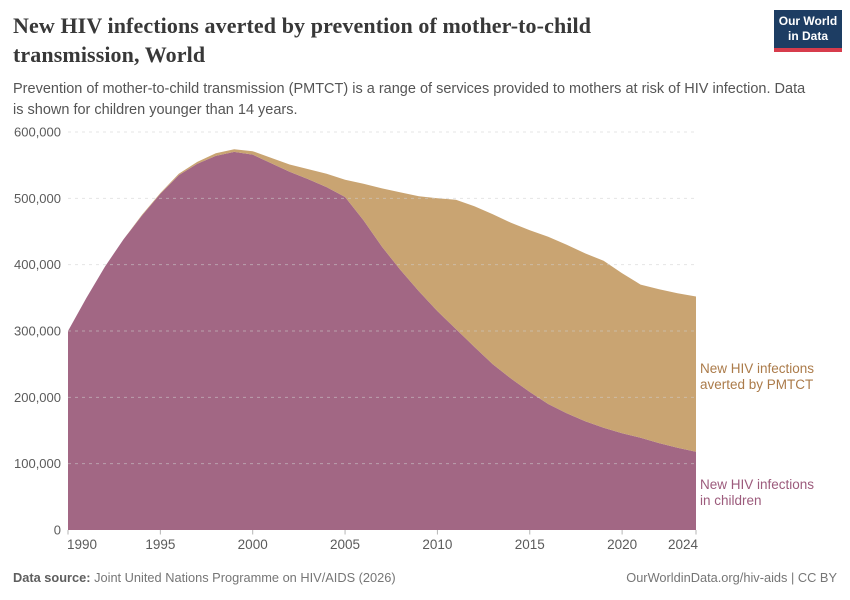  I want to click on y-axis-label-600000: 600,000, so click(37, 132).